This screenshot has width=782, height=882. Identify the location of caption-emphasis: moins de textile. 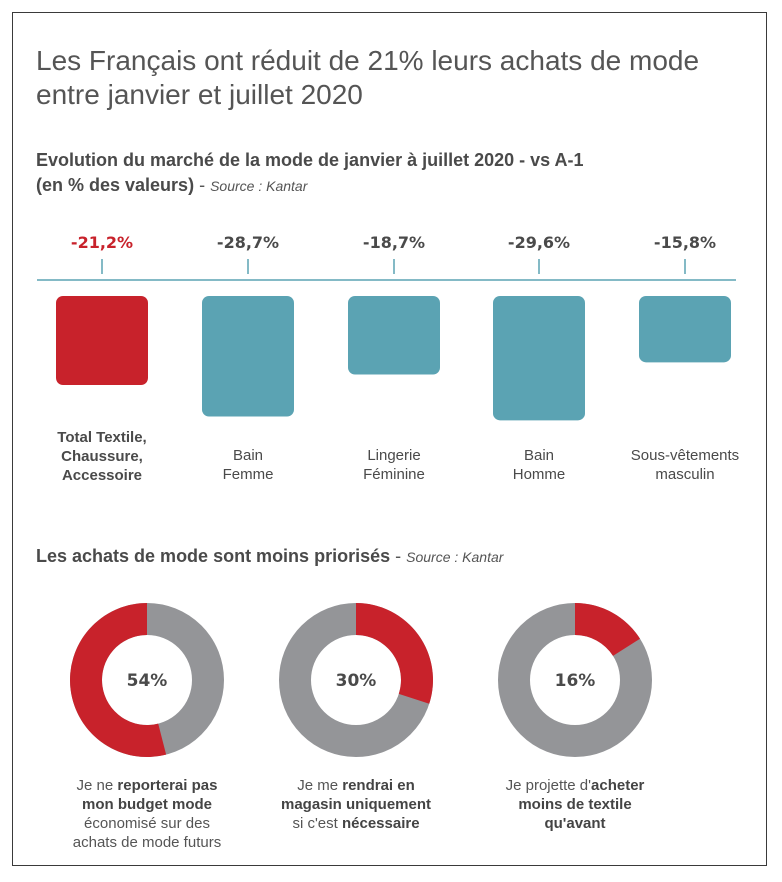
(575, 804).